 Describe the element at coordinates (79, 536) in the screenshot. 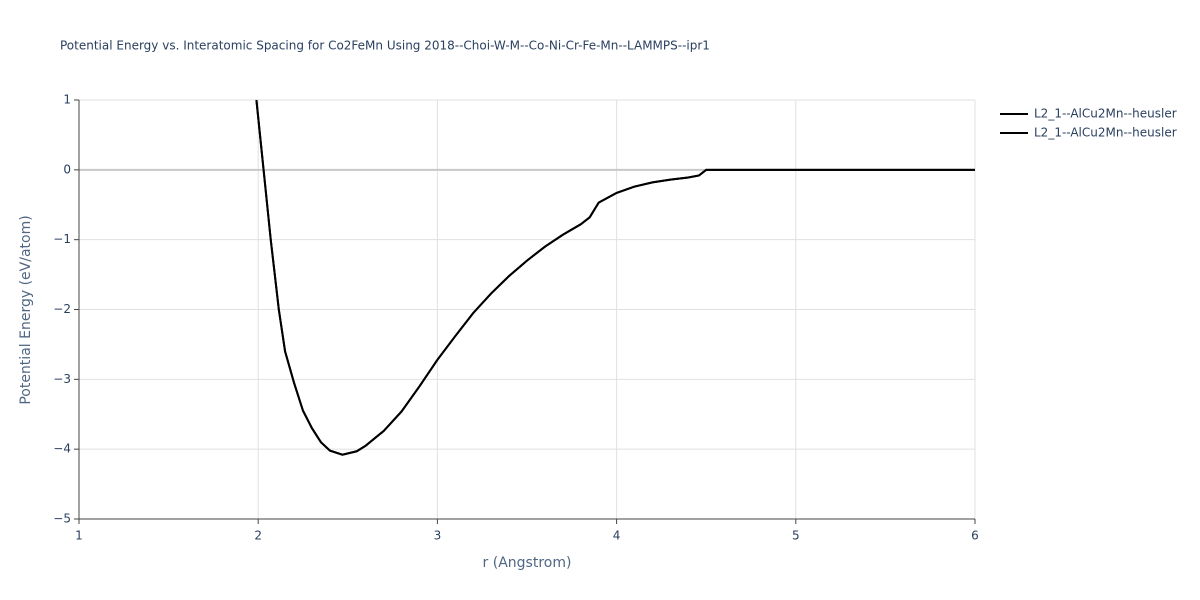

I see `x-tick-label: 1` at that location.